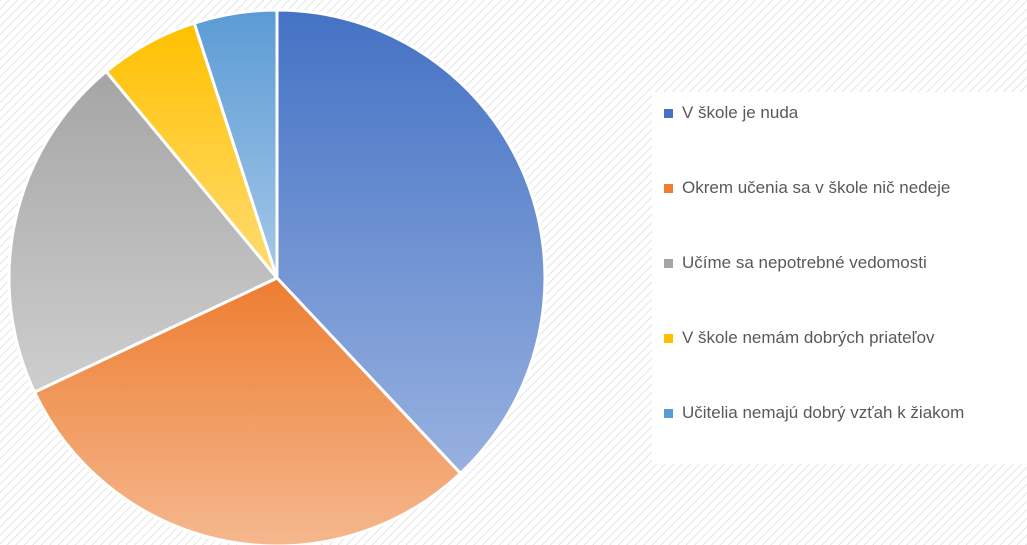 This screenshot has height=545, width=1027. I want to click on legend-item: Učitelia nemajú dobrý vzťah k žiakom, so click(845, 413).